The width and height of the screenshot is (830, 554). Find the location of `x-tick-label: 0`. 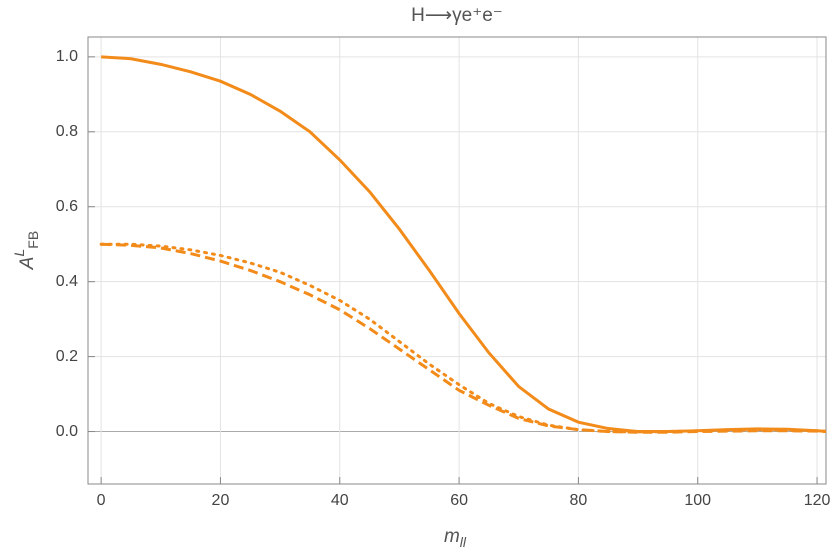

x-tick-label: 0 is located at coordinates (101, 500).